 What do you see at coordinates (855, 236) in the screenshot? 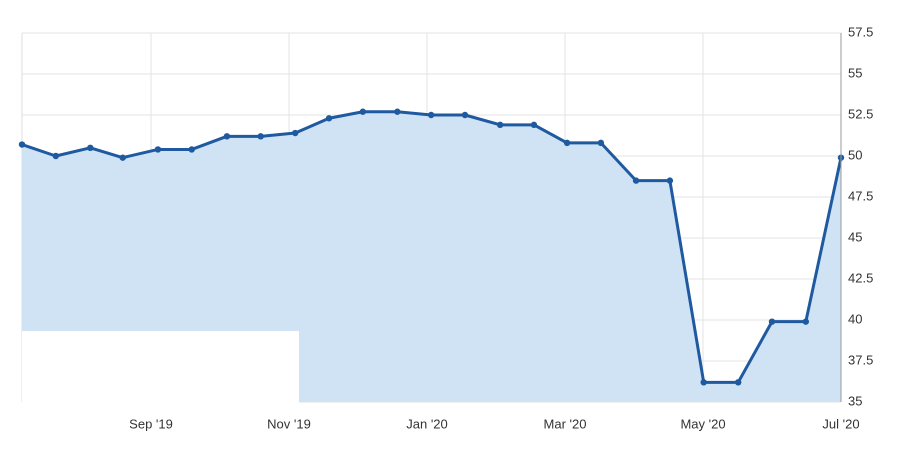
I see `y-tick-label: 45` at bounding box center [855, 236].